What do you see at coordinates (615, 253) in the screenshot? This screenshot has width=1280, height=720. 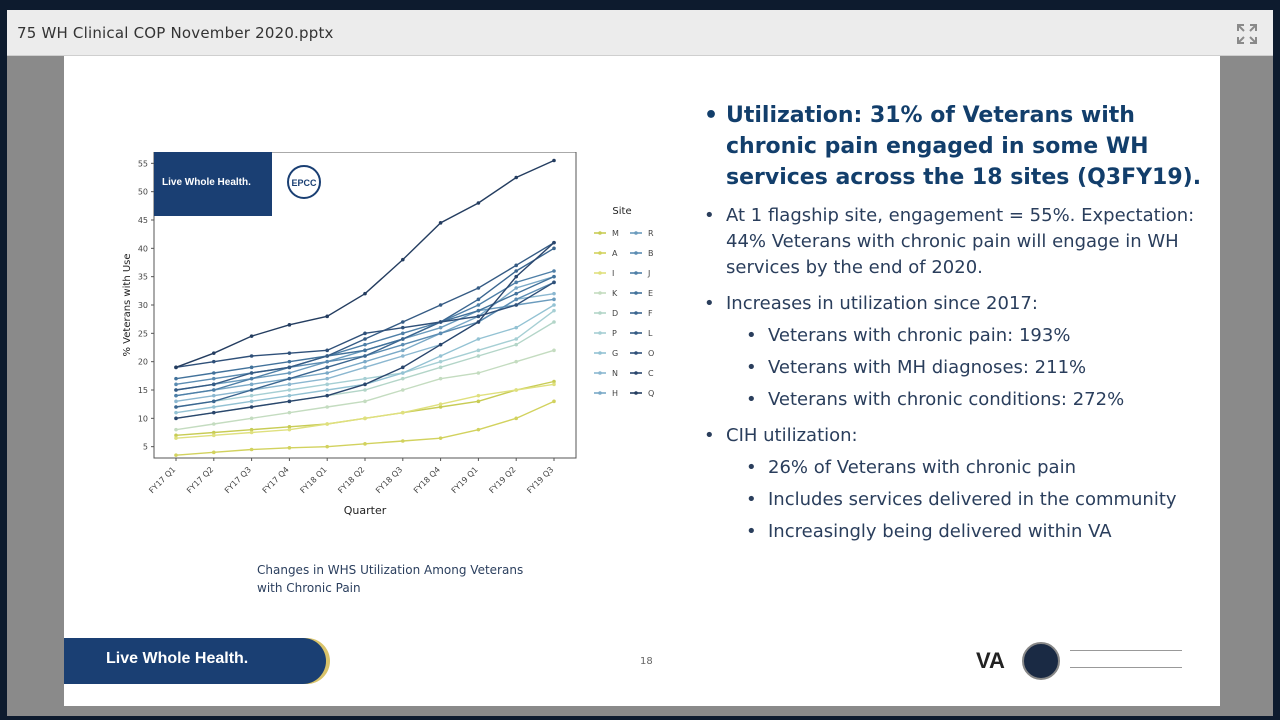 I see `legend-label: A` at bounding box center [615, 253].